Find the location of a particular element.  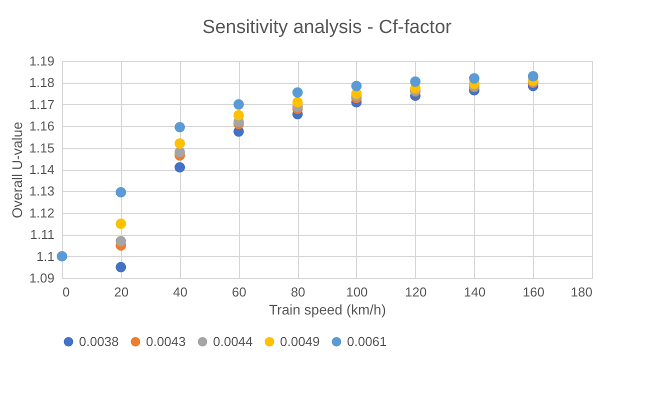

x-tick-label: 60 is located at coordinates (239, 292).